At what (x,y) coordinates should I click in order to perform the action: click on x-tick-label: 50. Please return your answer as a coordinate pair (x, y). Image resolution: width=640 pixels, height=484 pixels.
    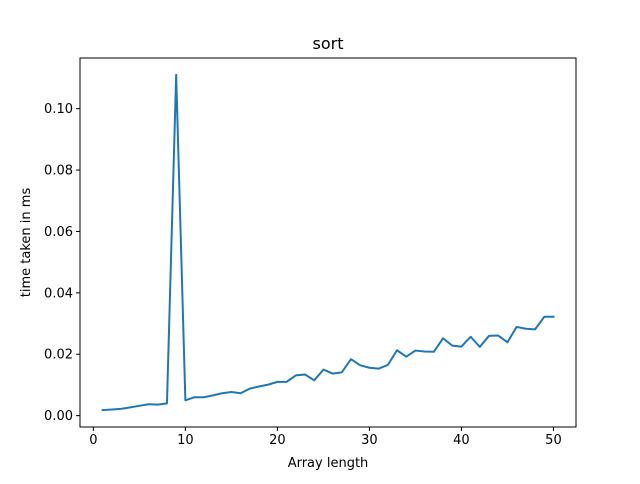
    Looking at the image, I should click on (553, 440).